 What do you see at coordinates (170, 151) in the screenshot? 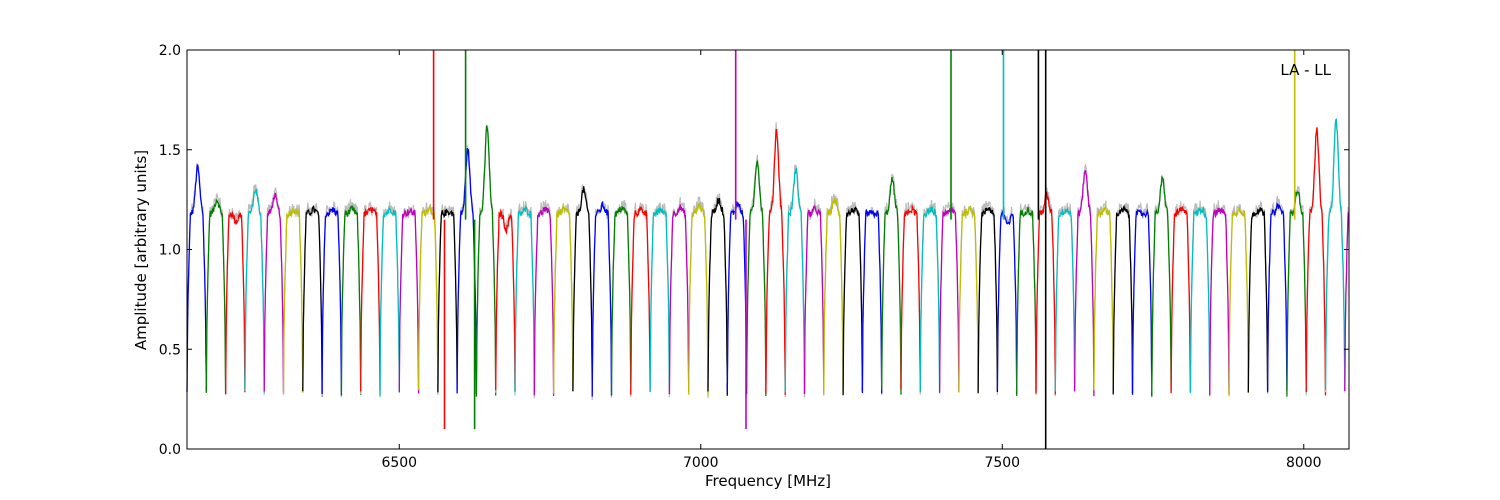
I see `y-tick-label-3: 1.5` at bounding box center [170, 151].